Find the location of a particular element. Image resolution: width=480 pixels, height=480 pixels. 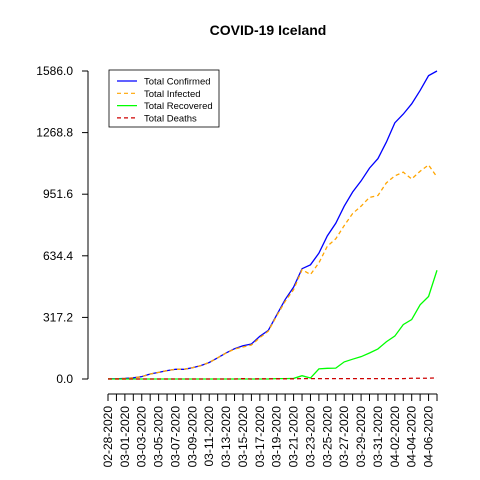

y-tick-label: 1586.0 is located at coordinates (54, 71).